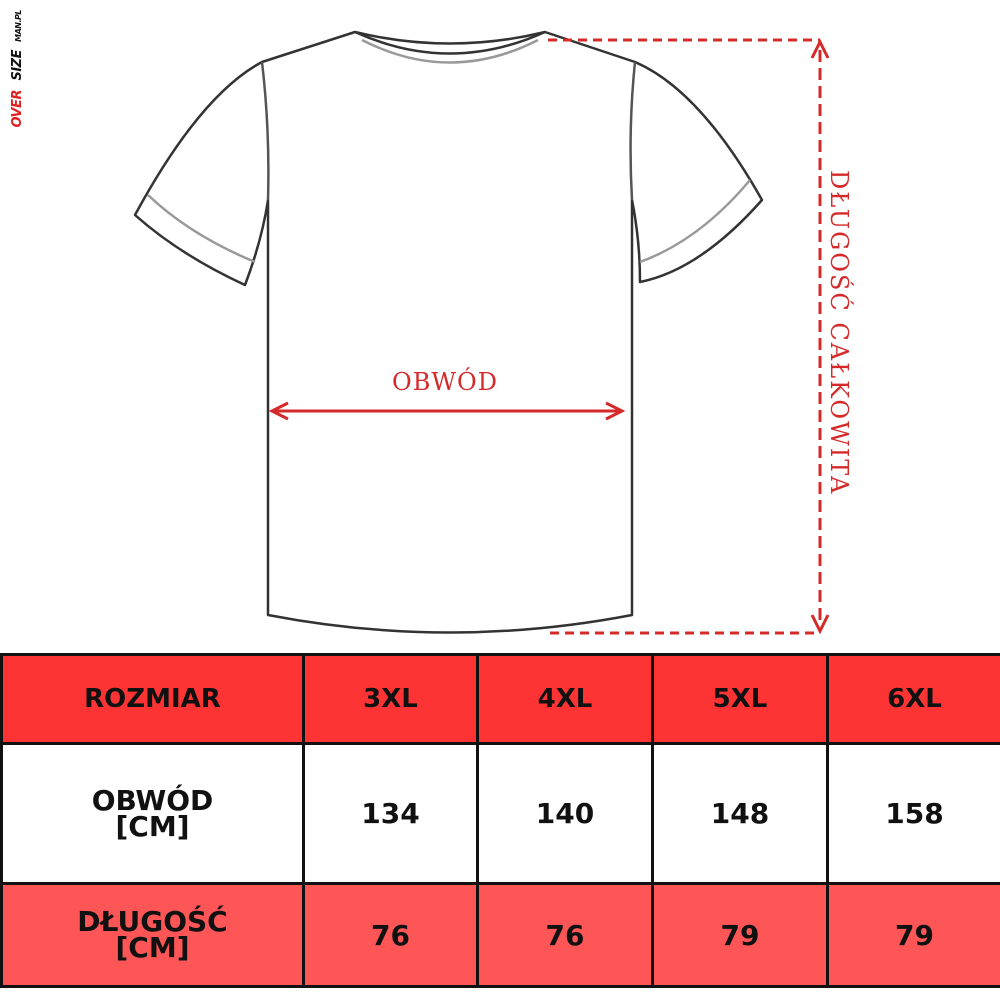 This screenshot has height=1000, width=1000. I want to click on table-cell: 158, so click(913, 813).